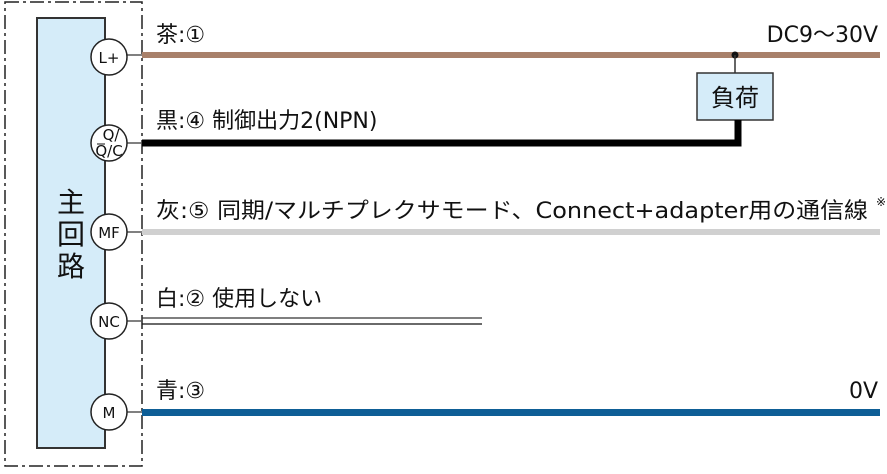 The image size is (887, 474). What do you see at coordinates (442, 133) in the screenshot?
I see `wire-black` at bounding box center [442, 133].